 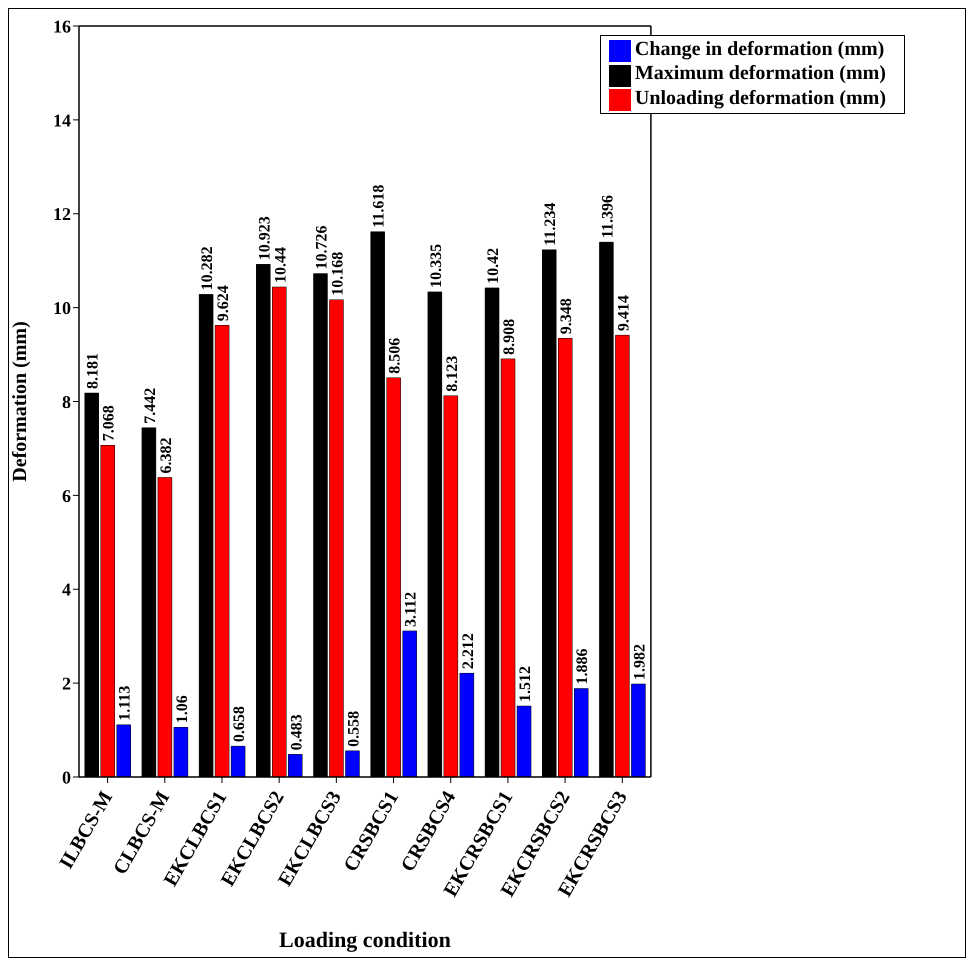 I want to click on data-label: 9.624, so click(x=223, y=303).